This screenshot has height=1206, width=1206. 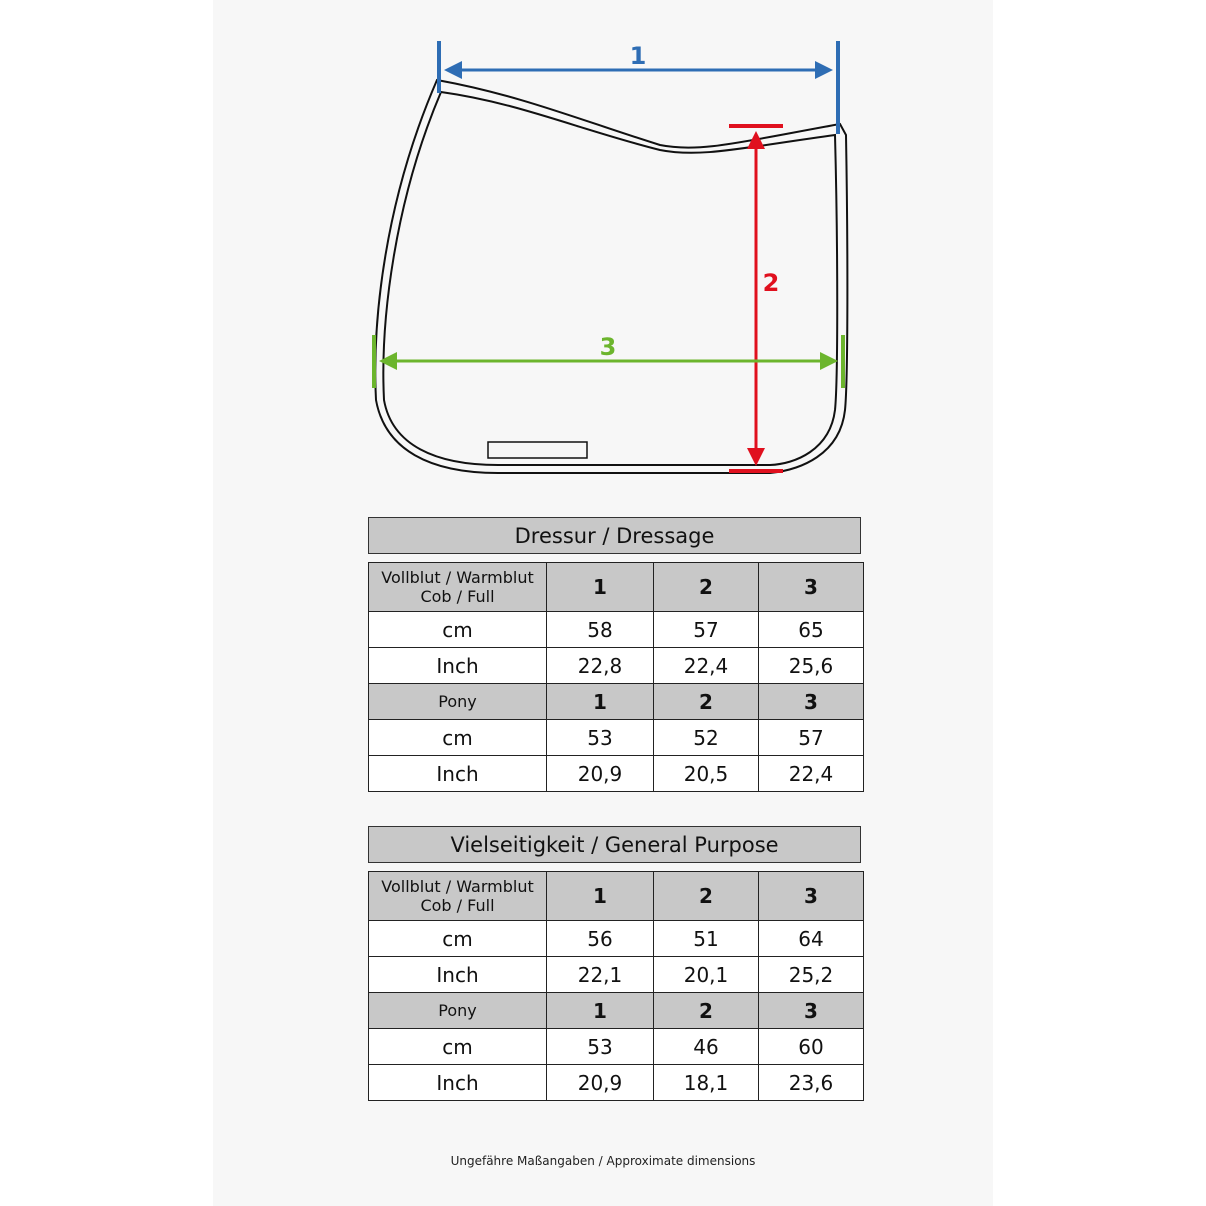 I want to click on dressage-table-title: Dressur / Dressage, so click(x=614, y=535).